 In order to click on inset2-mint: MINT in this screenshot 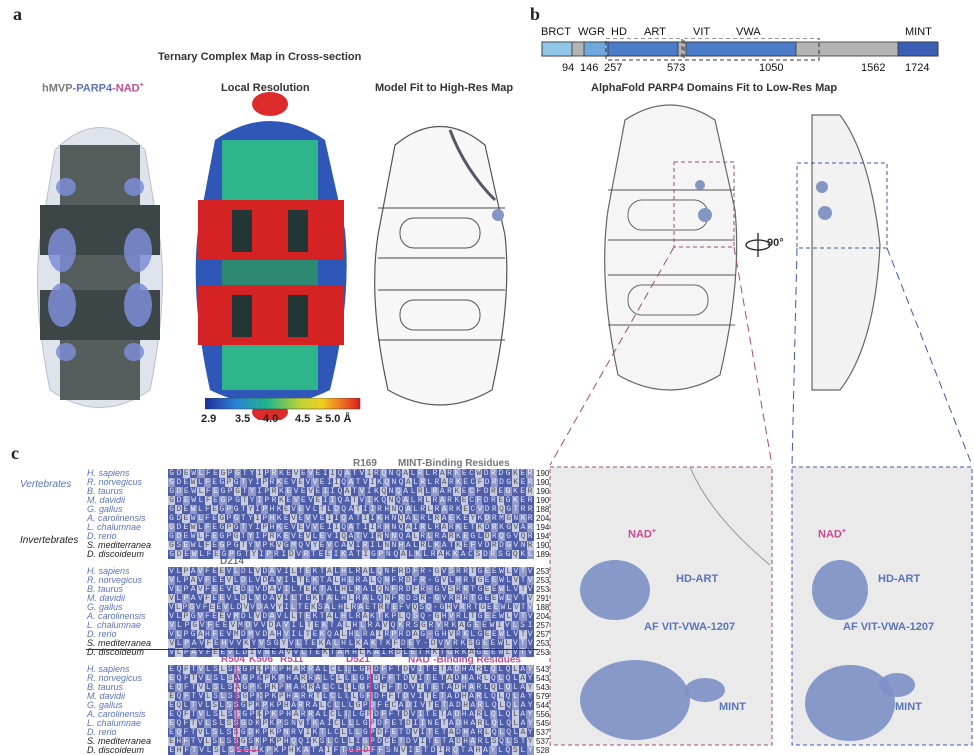, I will do `click(908, 707)`.